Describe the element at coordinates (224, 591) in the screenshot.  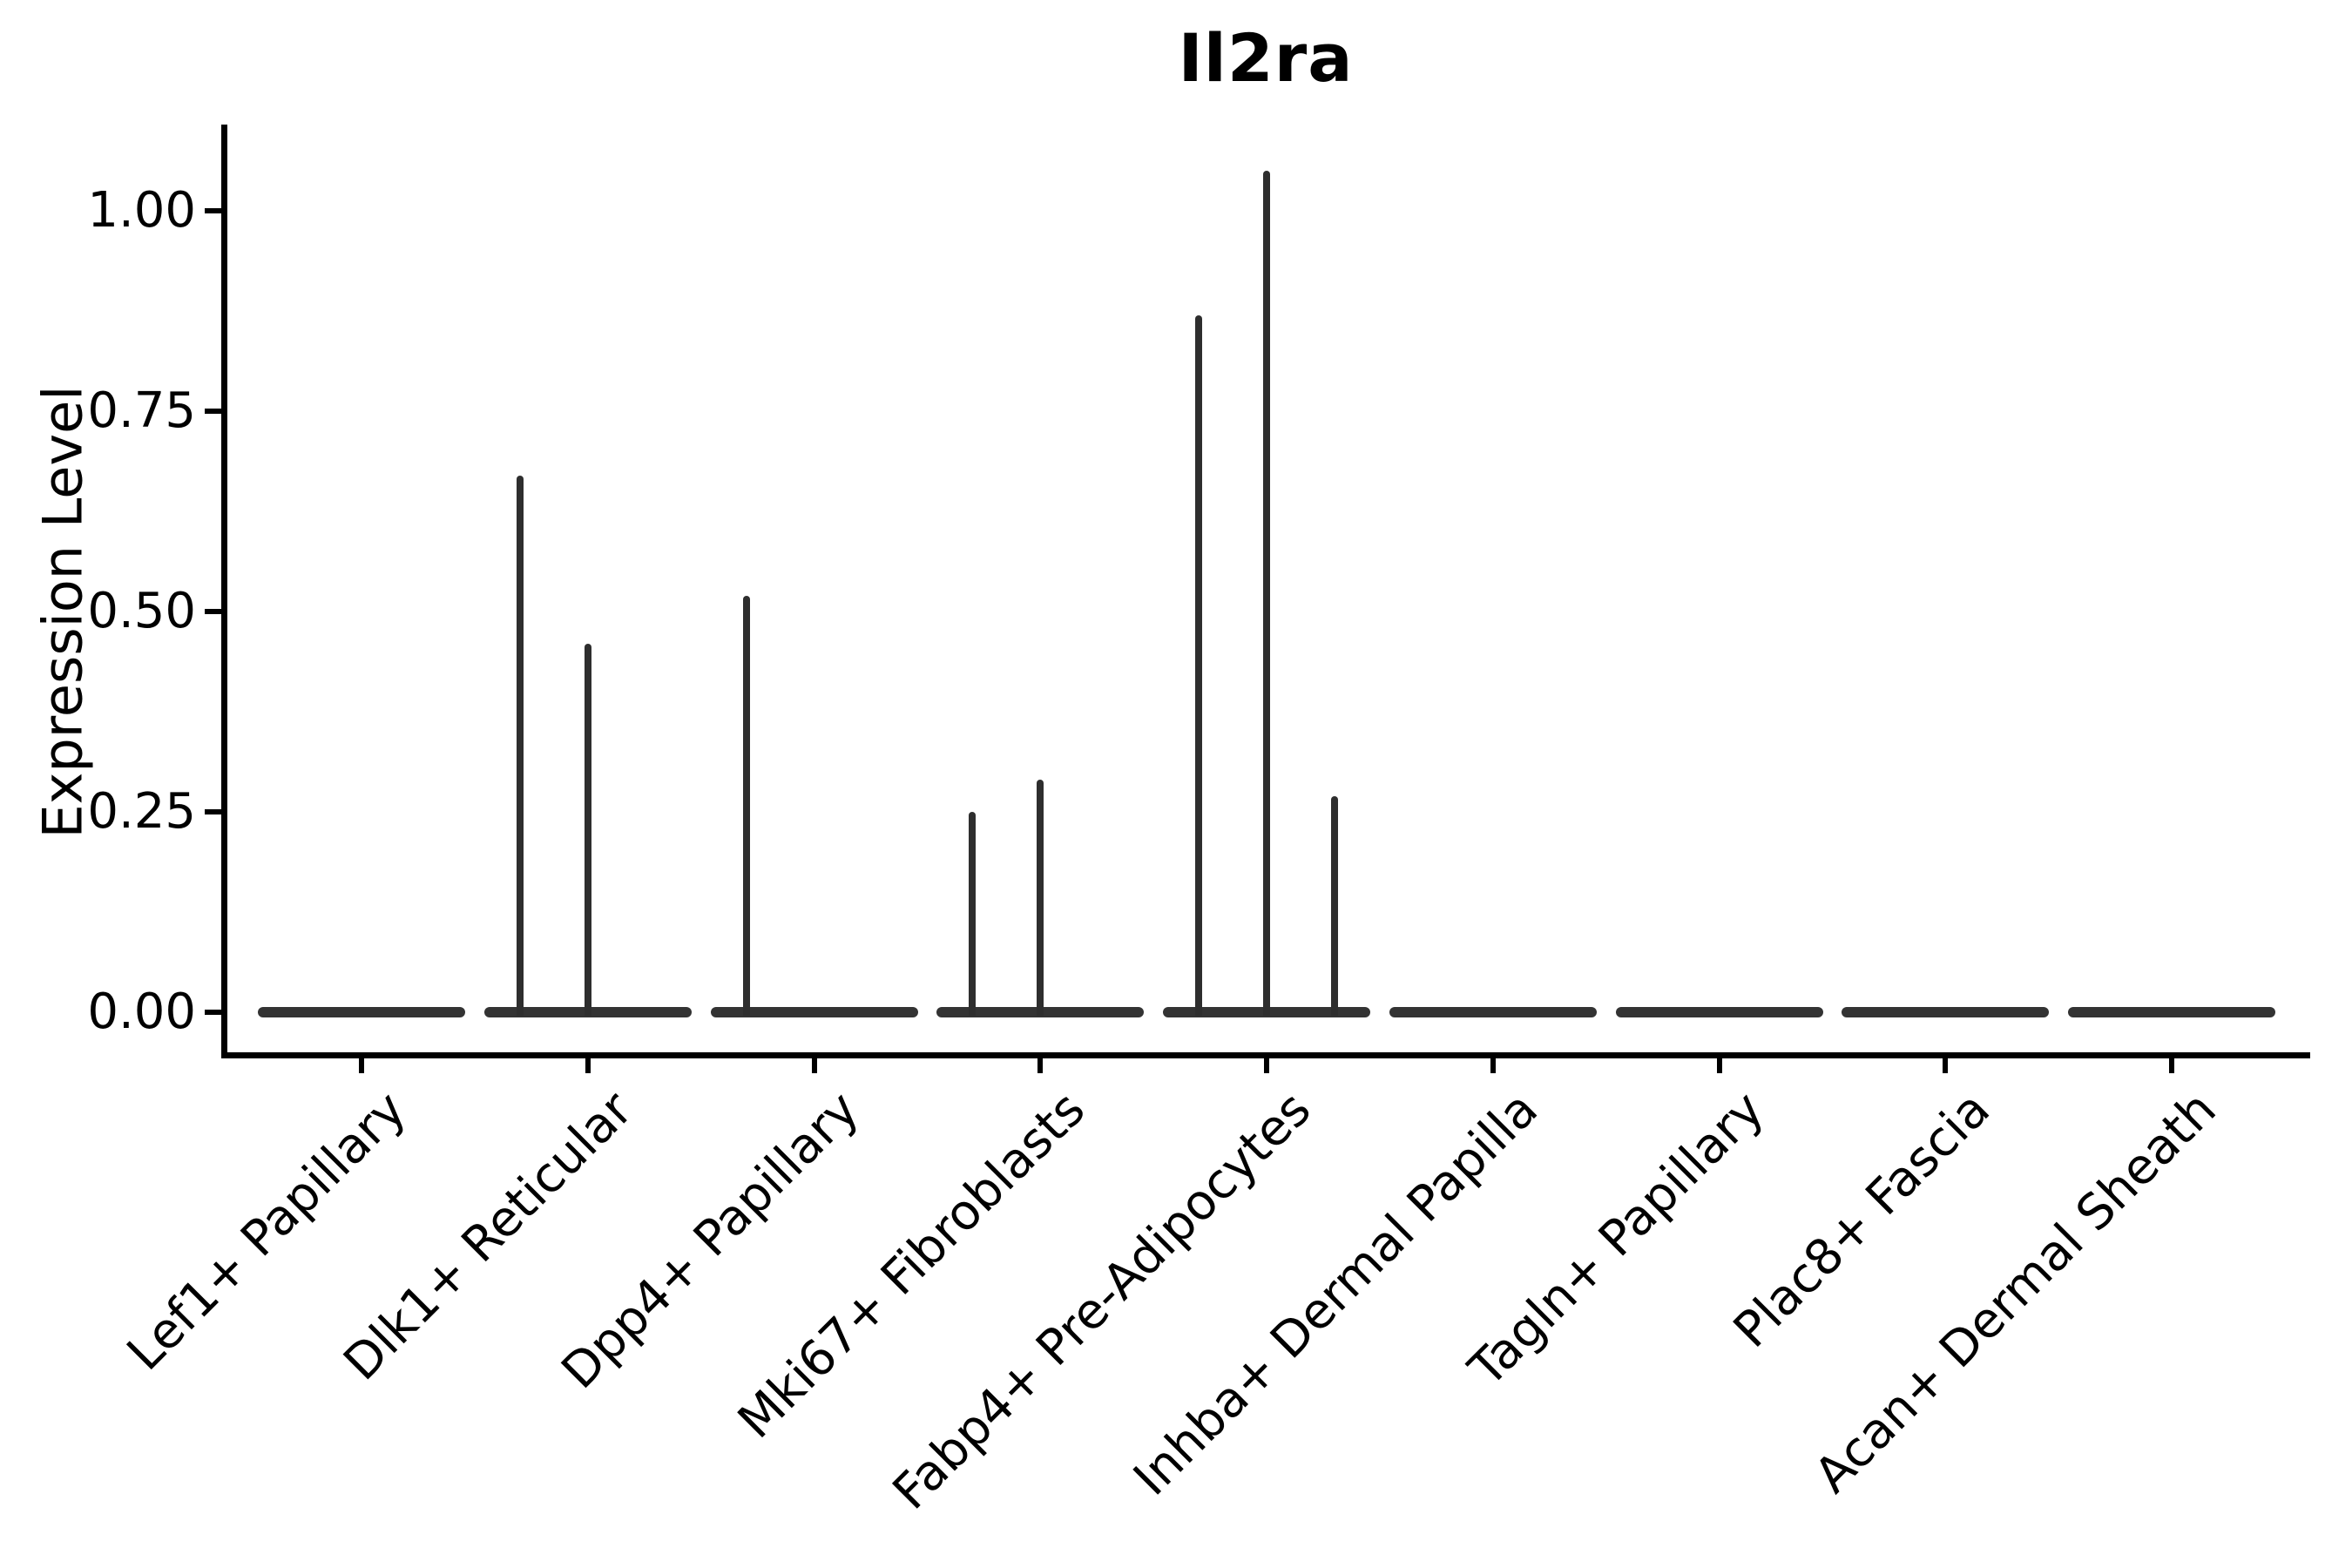
I see `y-axis-spine` at that location.